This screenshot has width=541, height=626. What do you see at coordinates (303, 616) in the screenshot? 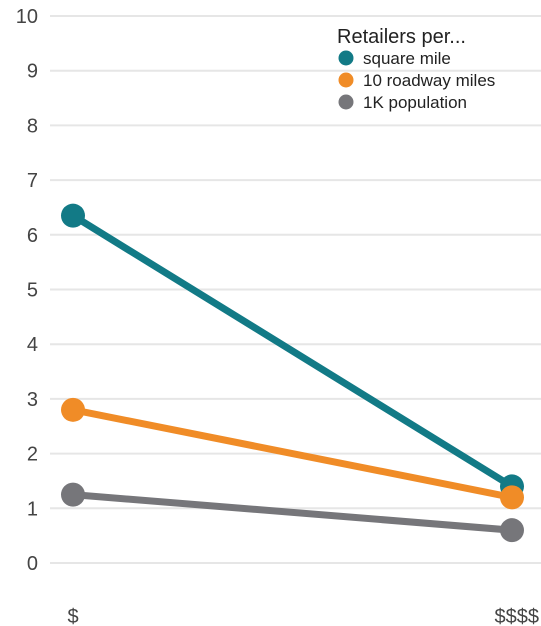
I see `x-axis-ticks: $ $$$$` at bounding box center [303, 616].